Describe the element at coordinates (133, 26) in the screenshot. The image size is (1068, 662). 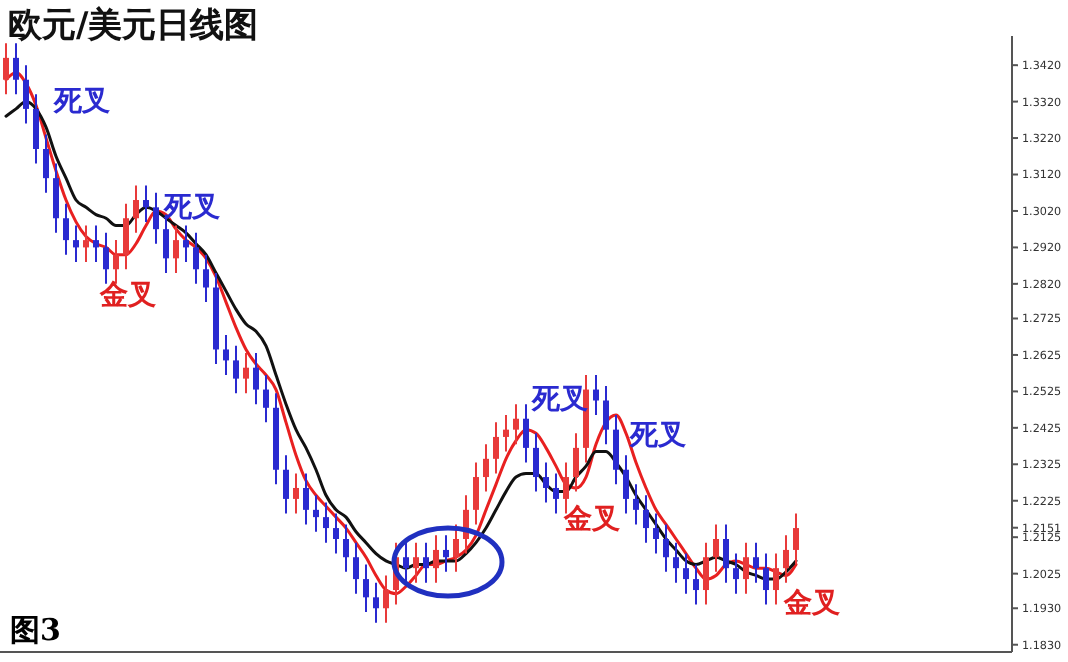
I see `chart-title: 欧元/美元日线图` at that location.